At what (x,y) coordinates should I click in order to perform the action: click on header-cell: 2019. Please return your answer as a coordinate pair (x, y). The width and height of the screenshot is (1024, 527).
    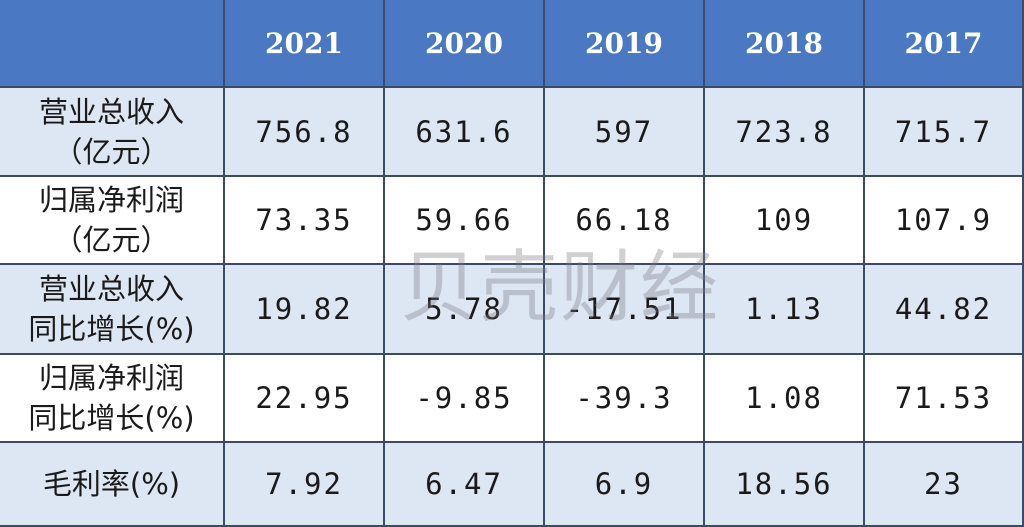
    Looking at the image, I should click on (625, 44).